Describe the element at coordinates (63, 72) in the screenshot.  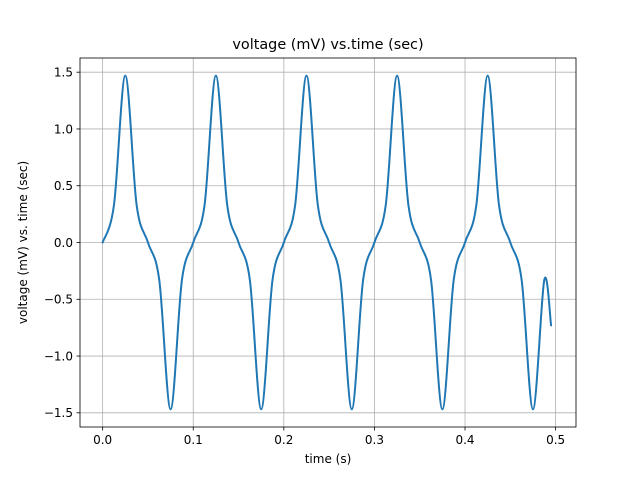
I see `y-tick-label: 1.5` at that location.